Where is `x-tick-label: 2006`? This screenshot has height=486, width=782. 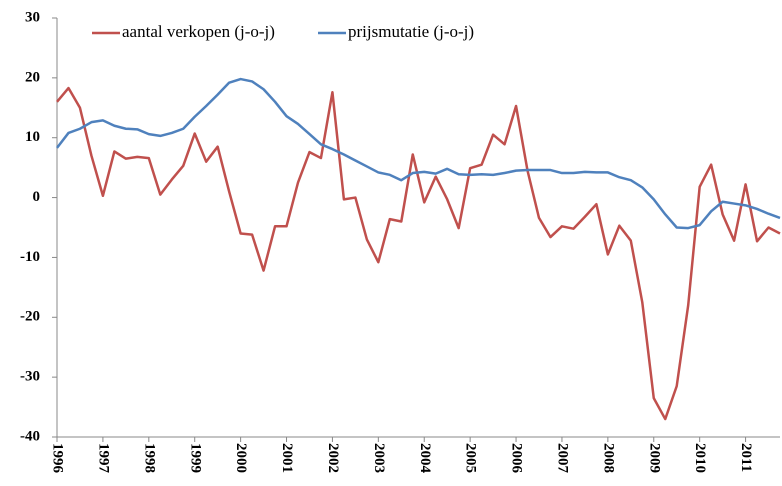
x-tick-label: 2006 is located at coordinates (517, 458).